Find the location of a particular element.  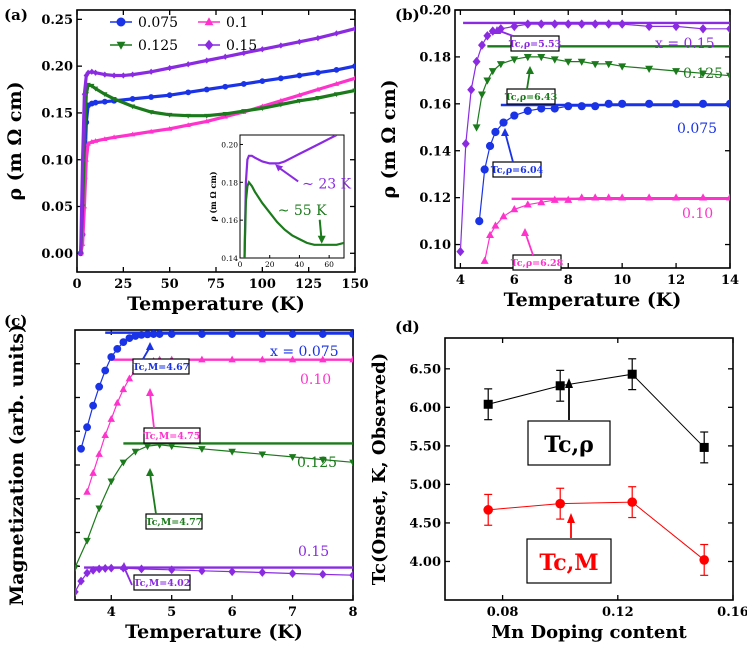

y-tick-label: 0.20 is located at coordinates (435, 11).